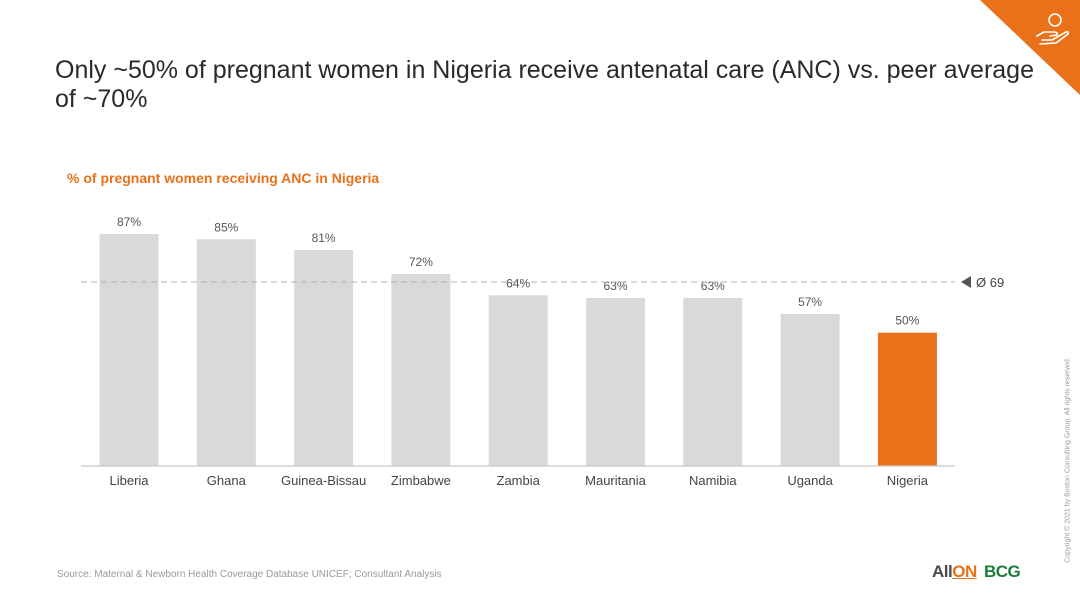  I want to click on category-label: Zimbabwe, so click(421, 480).